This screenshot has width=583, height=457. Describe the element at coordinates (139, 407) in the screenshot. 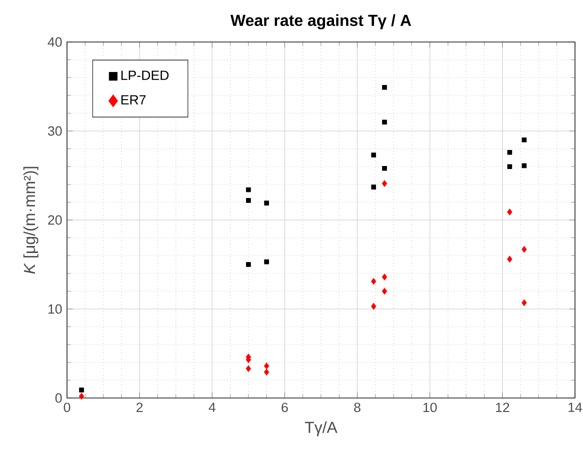

I see `x-tick-label: 2` at that location.